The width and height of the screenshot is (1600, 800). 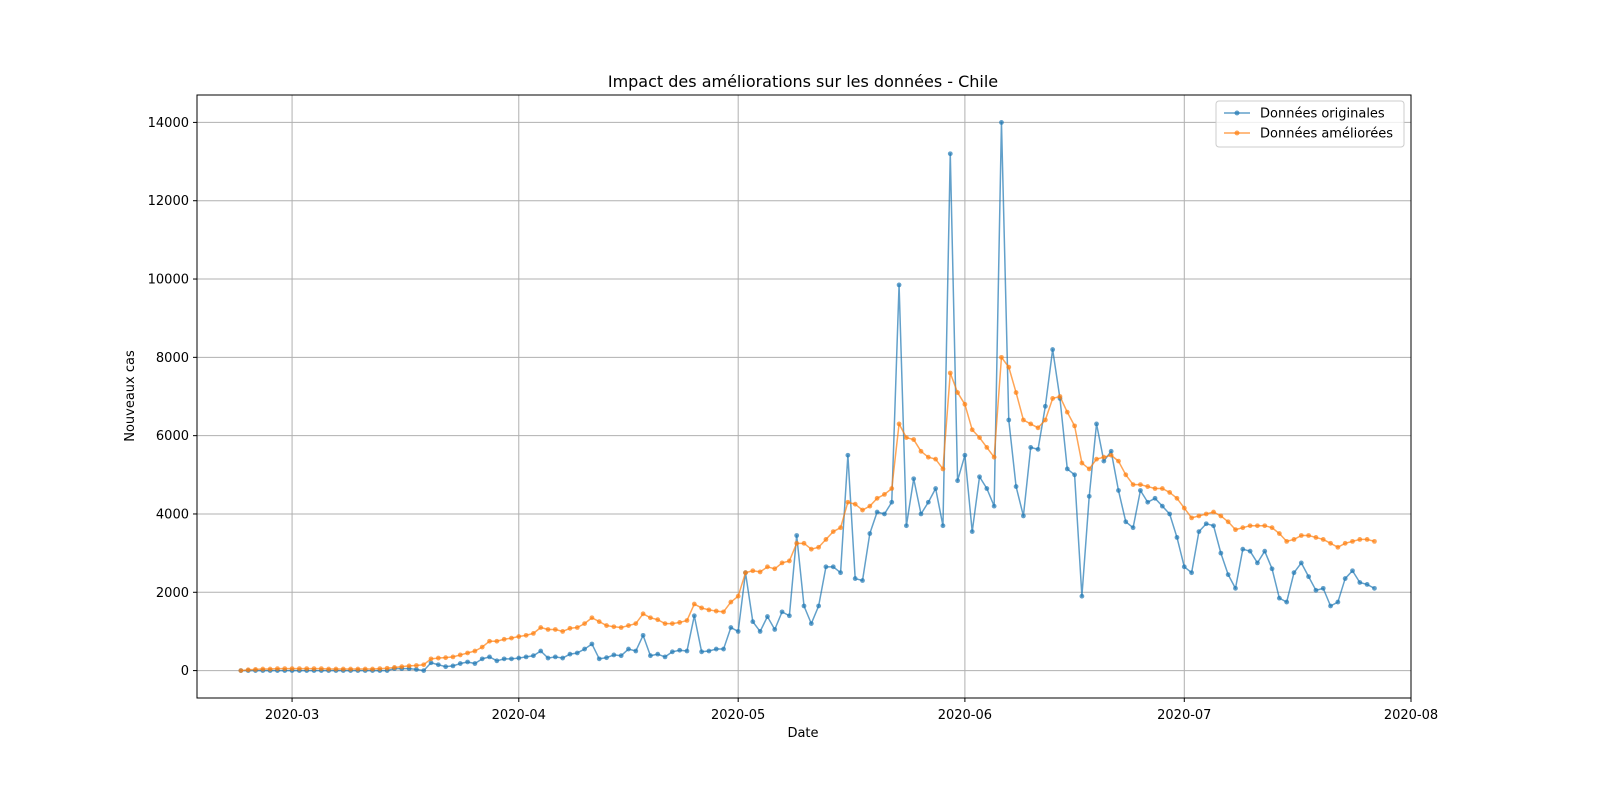 I want to click on x-tick-label: 2020-04, so click(x=519, y=715).